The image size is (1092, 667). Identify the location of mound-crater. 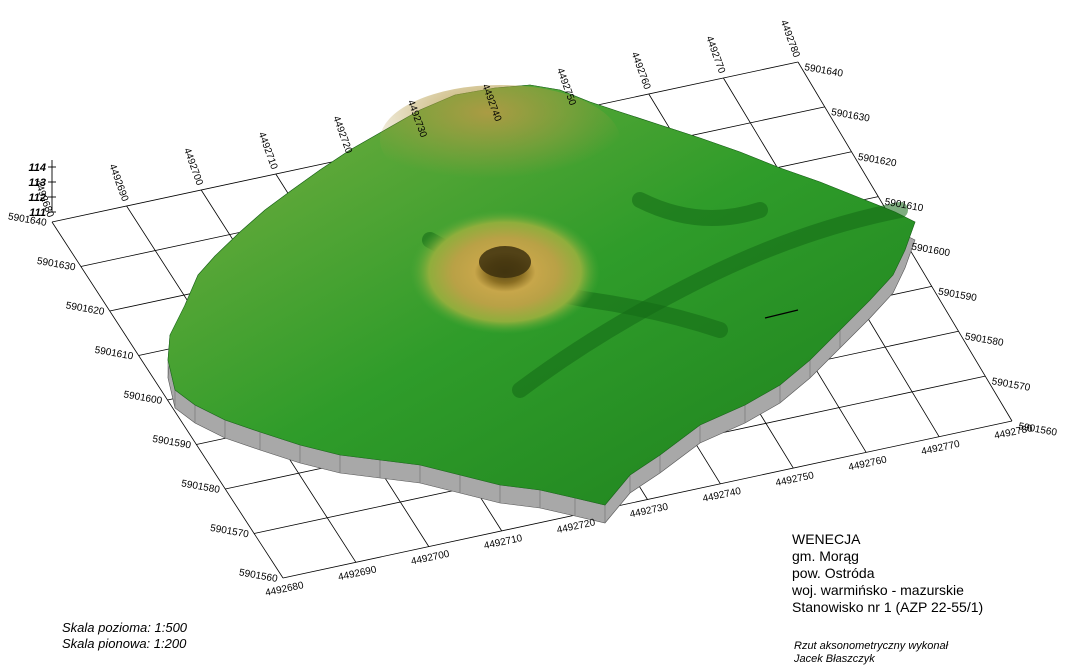
(505, 262).